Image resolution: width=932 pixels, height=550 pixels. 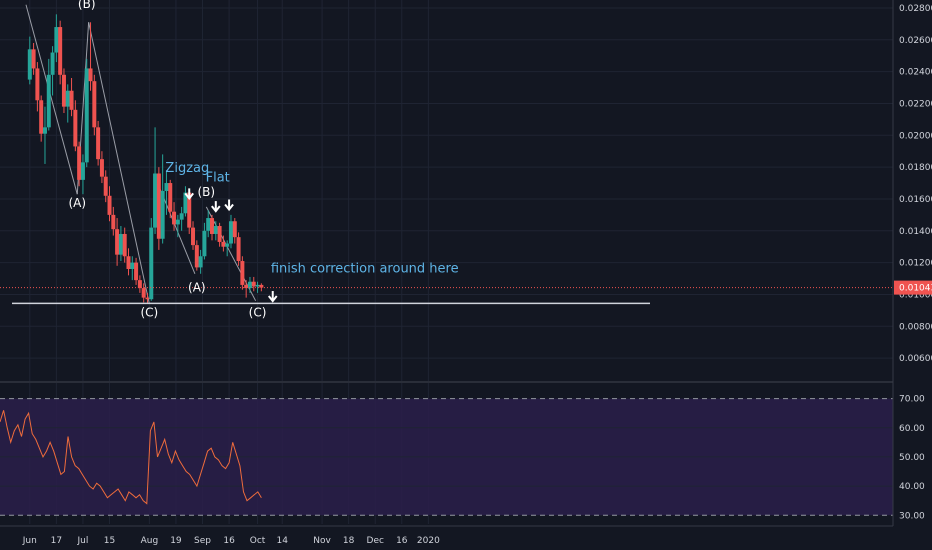 What do you see at coordinates (258, 313) in the screenshot?
I see `wave-label: (C)` at bounding box center [258, 313].